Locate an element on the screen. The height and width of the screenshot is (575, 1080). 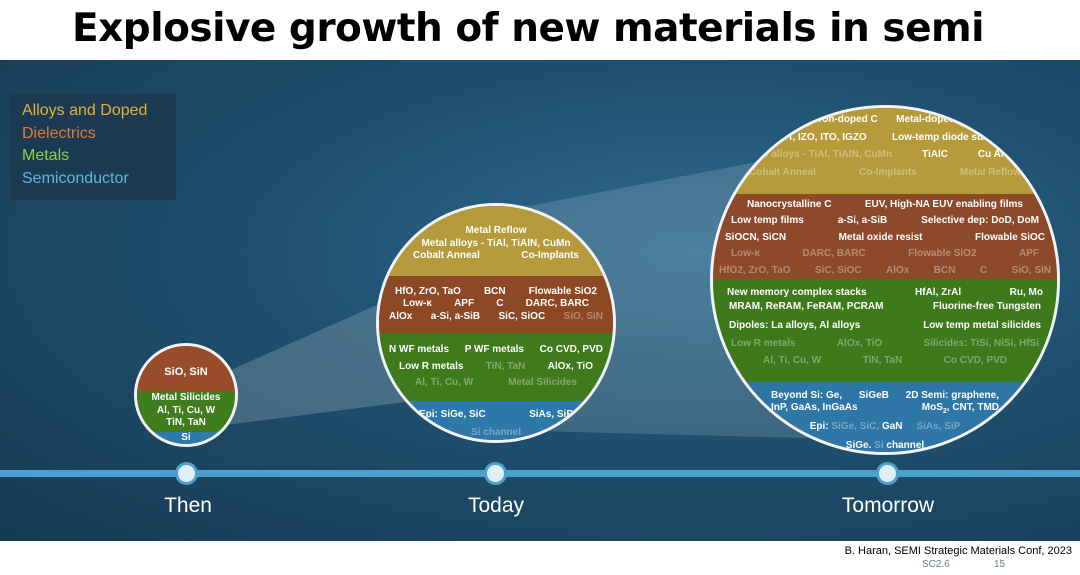
tom-alloy-8: Cobalt Anneal is located at coordinates (782, 172).